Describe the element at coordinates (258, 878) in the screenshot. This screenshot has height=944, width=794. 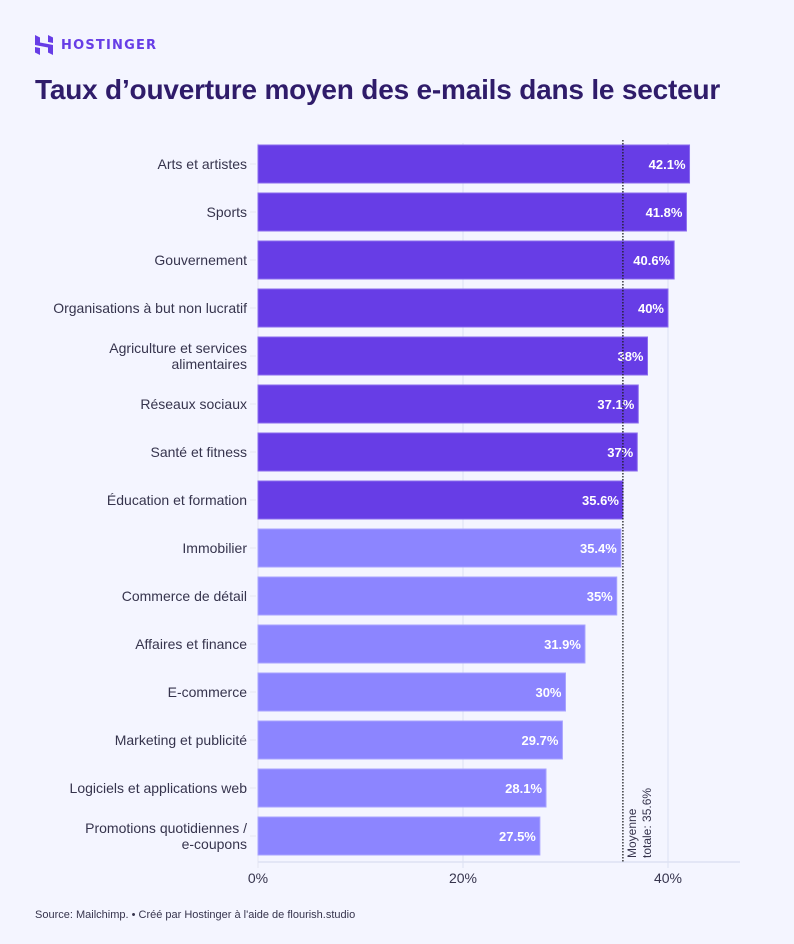
I see `x-tick-label: 0%` at that location.